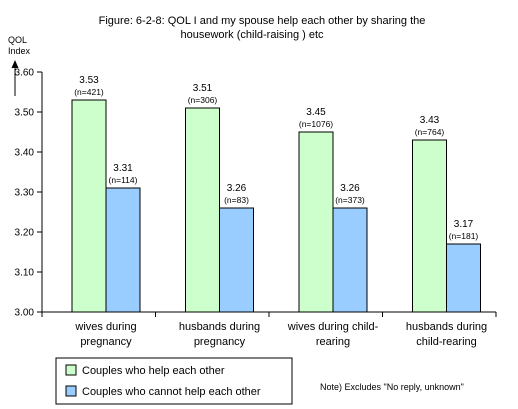  Describe the element at coordinates (333, 342) in the screenshot. I see `category-label: rearing` at that location.